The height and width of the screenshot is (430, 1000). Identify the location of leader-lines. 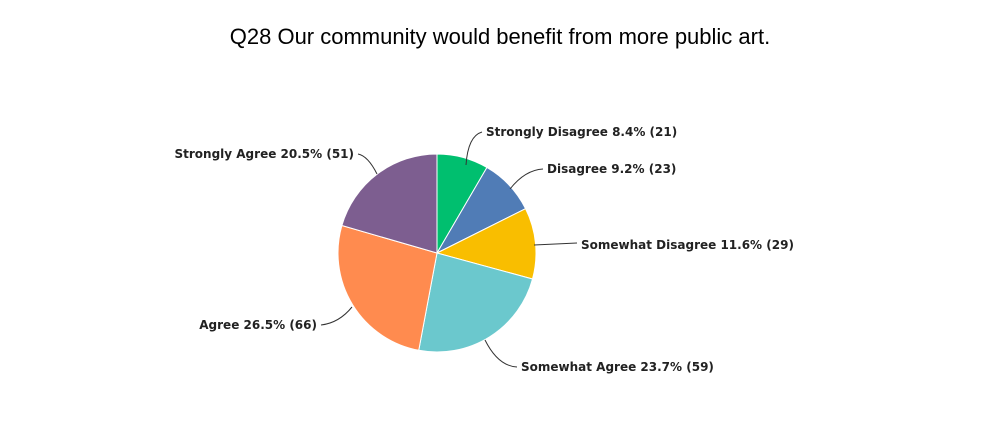
(449, 249).